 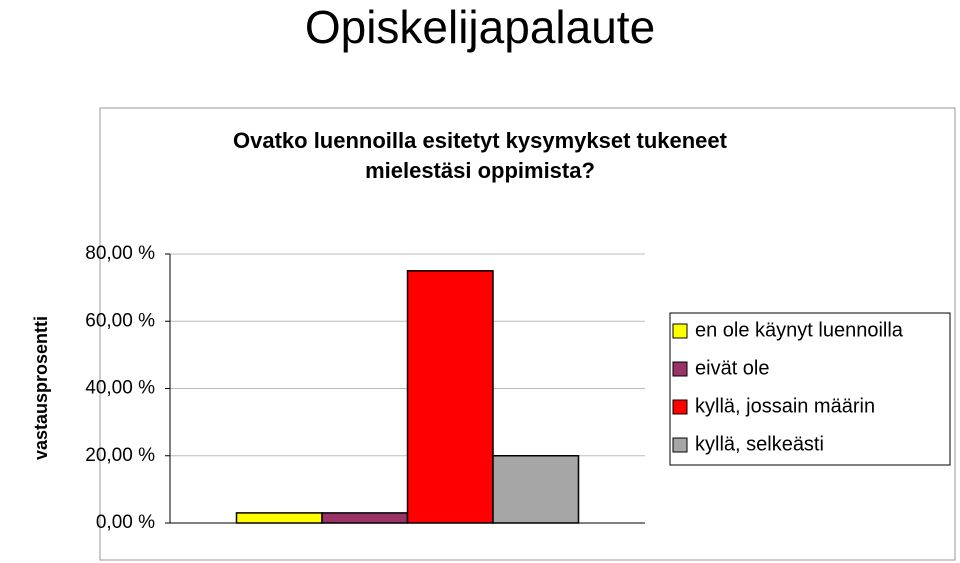 I want to click on y-tick-label: 20,00 %, so click(x=120, y=455).